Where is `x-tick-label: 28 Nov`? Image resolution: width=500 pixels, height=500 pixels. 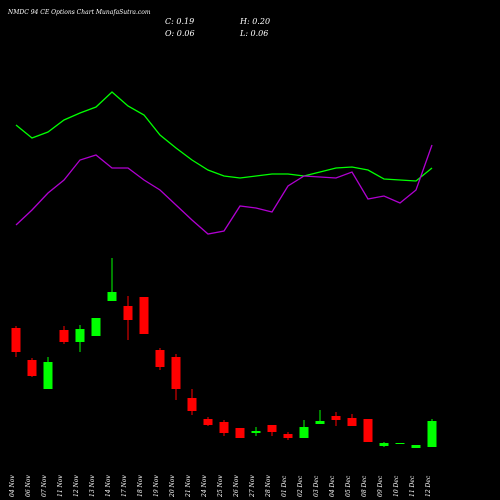 x-tick-label: 28 Nov is located at coordinates (268, 486).